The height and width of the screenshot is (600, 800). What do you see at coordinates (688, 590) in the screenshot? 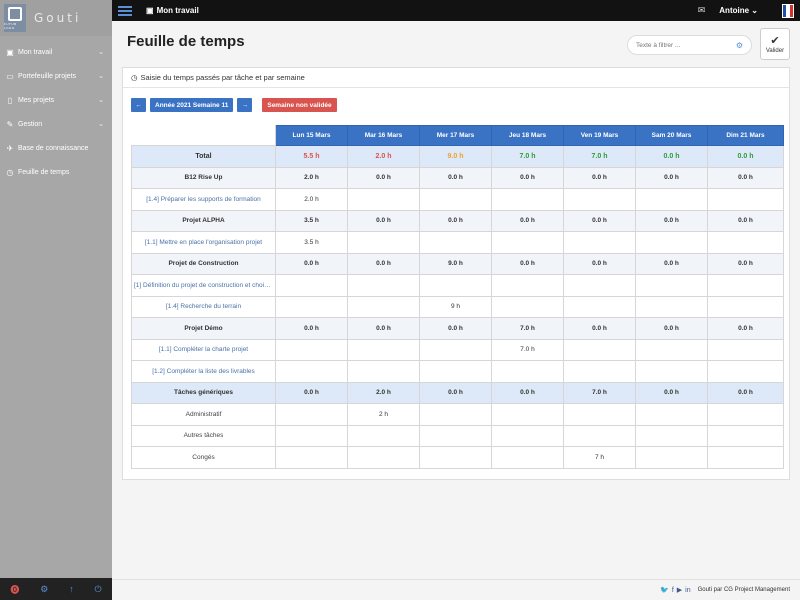
I see `linkedin-icon: in` at bounding box center [688, 590].